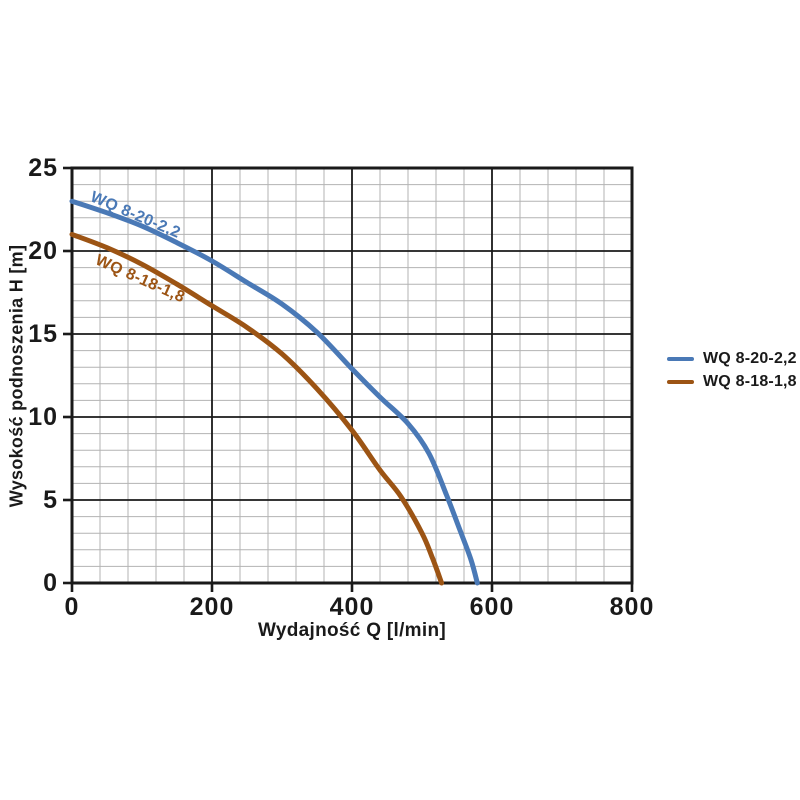 This screenshot has height=800, width=800. What do you see at coordinates (732, 370) in the screenshot?
I see `legend: WQ 8-20-2,2 WQ 8-18-1,8` at bounding box center [732, 370].